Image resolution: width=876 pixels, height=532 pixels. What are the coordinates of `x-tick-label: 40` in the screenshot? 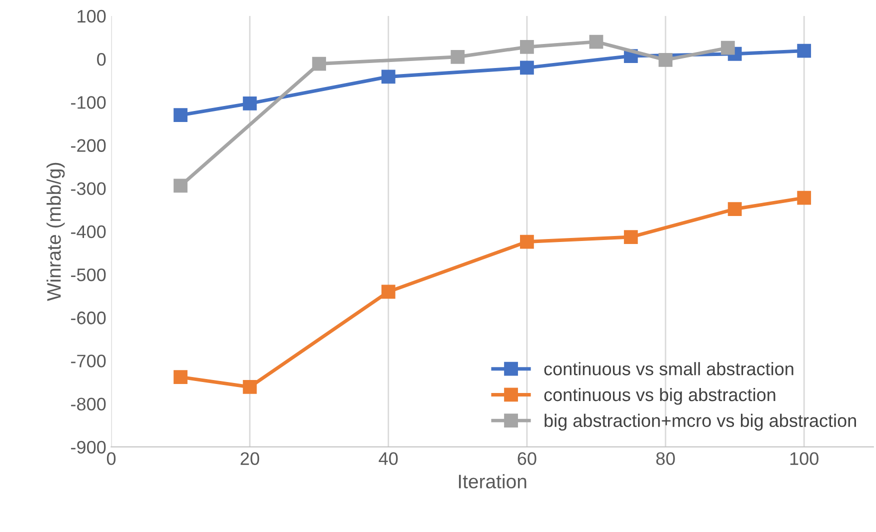 It's located at (388, 459).